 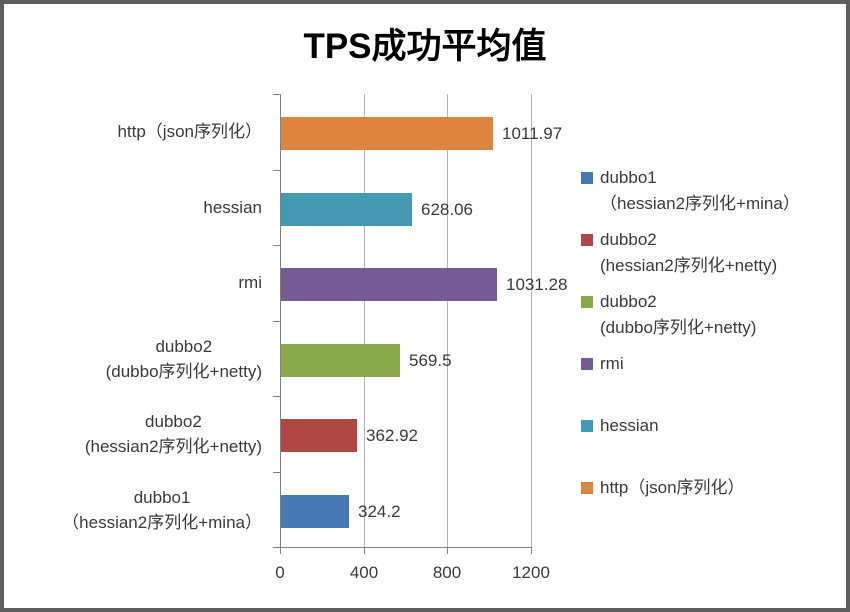 What do you see at coordinates (315, 511) in the screenshot?
I see `bar-dubbo1（hessian2序列化+mina）` at bounding box center [315, 511].